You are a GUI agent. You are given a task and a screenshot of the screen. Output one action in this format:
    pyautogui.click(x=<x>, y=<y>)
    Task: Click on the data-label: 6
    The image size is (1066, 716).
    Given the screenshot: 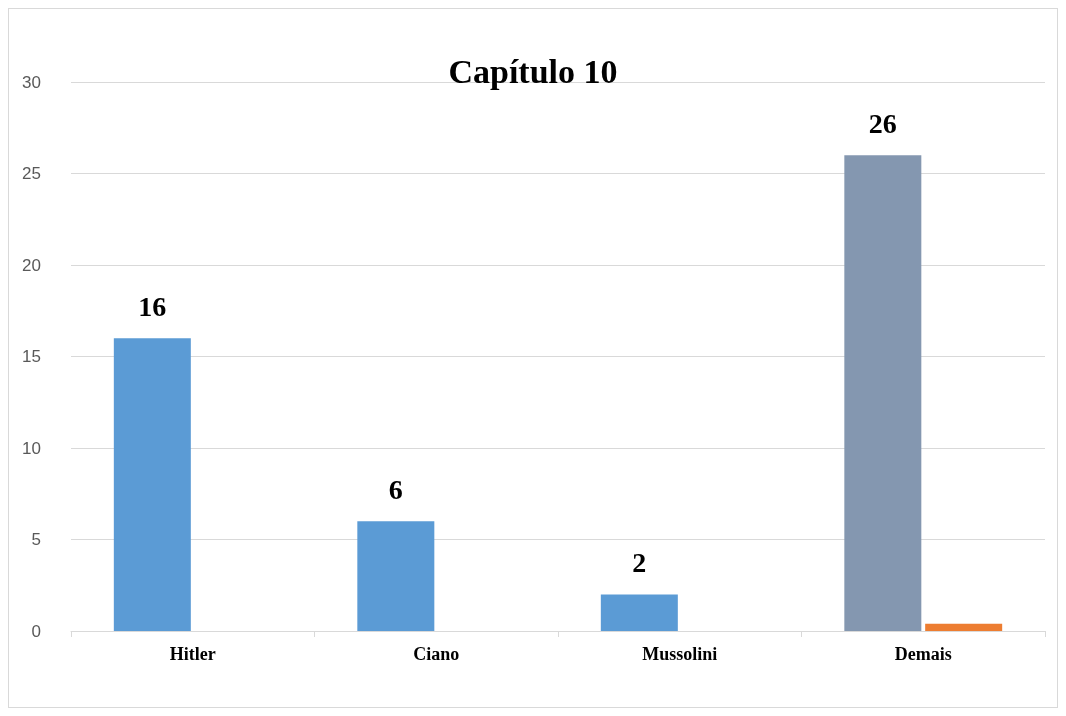 What is the action you would take?
    pyautogui.click(x=395, y=489)
    